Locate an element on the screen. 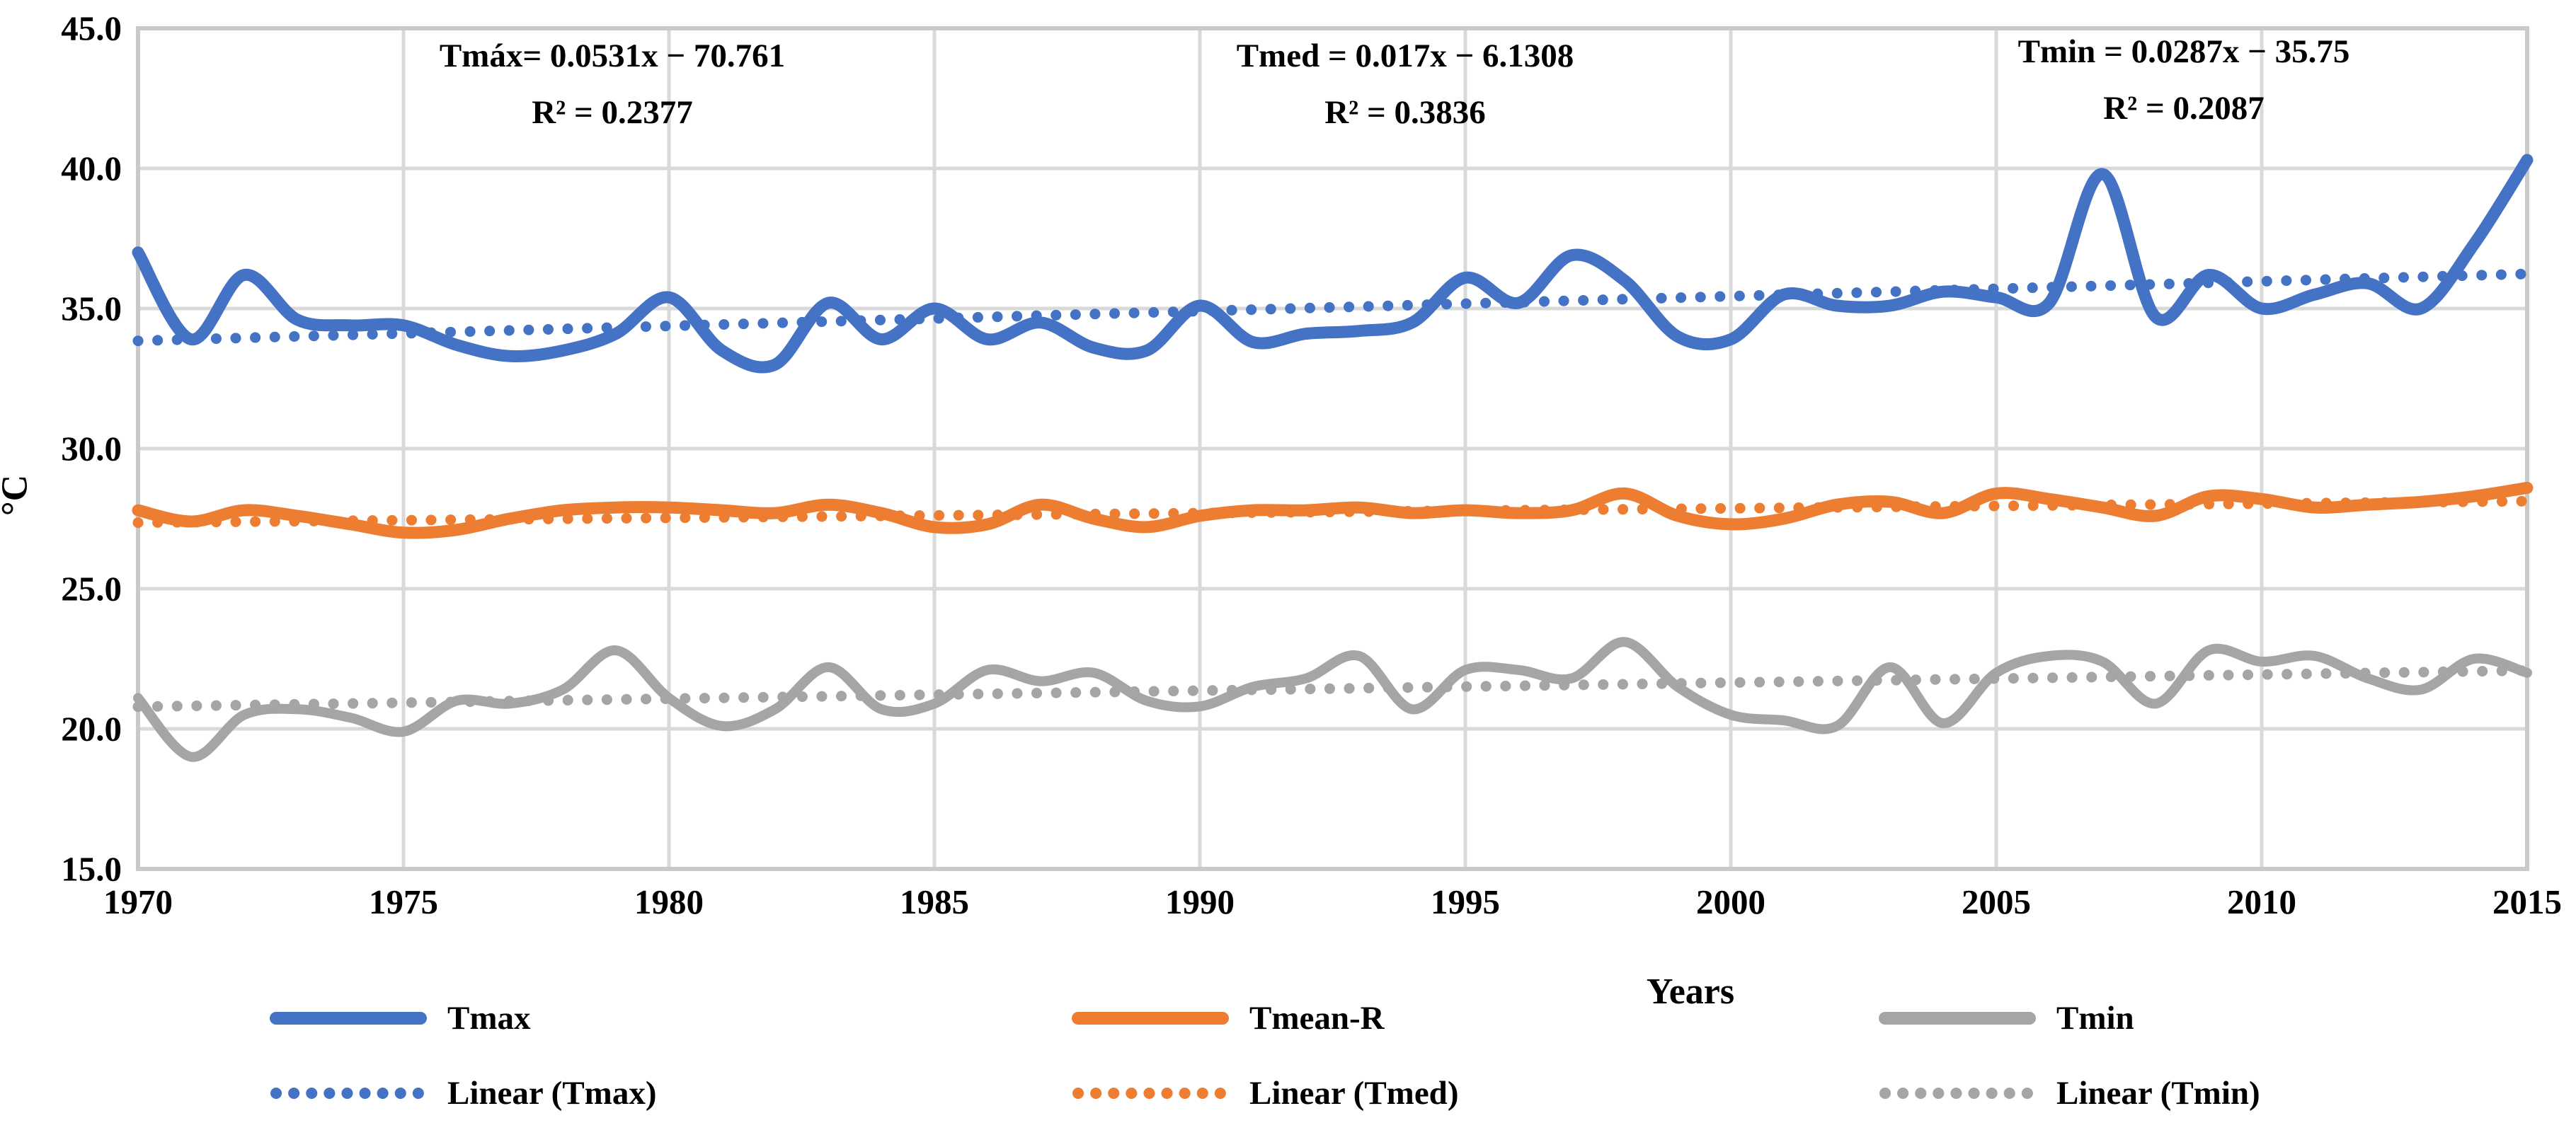  series-line-Tmin is located at coordinates (1332, 699).